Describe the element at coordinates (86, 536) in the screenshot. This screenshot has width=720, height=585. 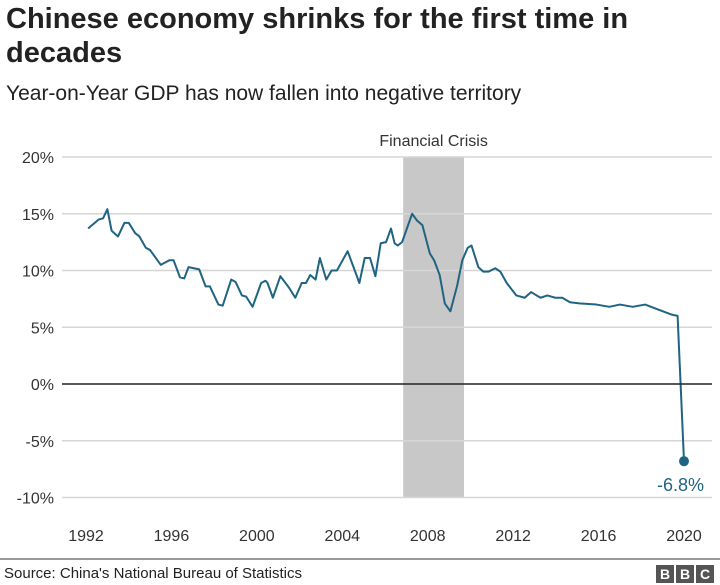
I see `x-tick-label: 1992` at that location.